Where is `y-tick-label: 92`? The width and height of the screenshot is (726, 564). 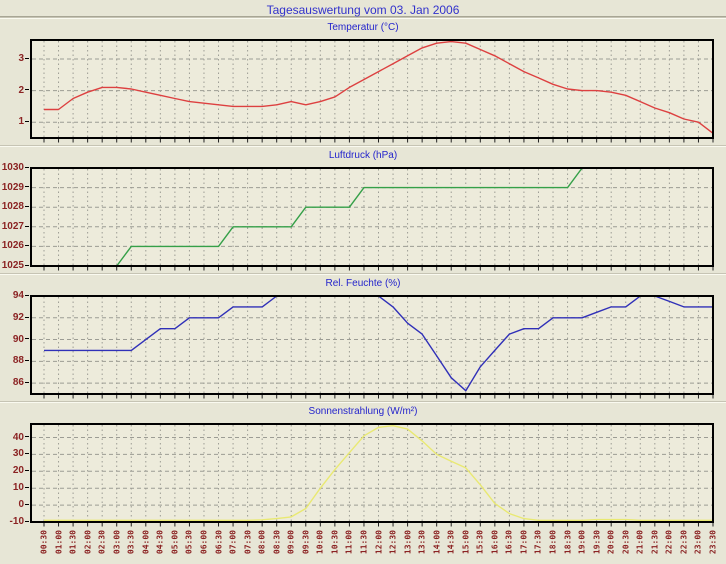
y-tick-label: 92 is located at coordinates (21, 318).